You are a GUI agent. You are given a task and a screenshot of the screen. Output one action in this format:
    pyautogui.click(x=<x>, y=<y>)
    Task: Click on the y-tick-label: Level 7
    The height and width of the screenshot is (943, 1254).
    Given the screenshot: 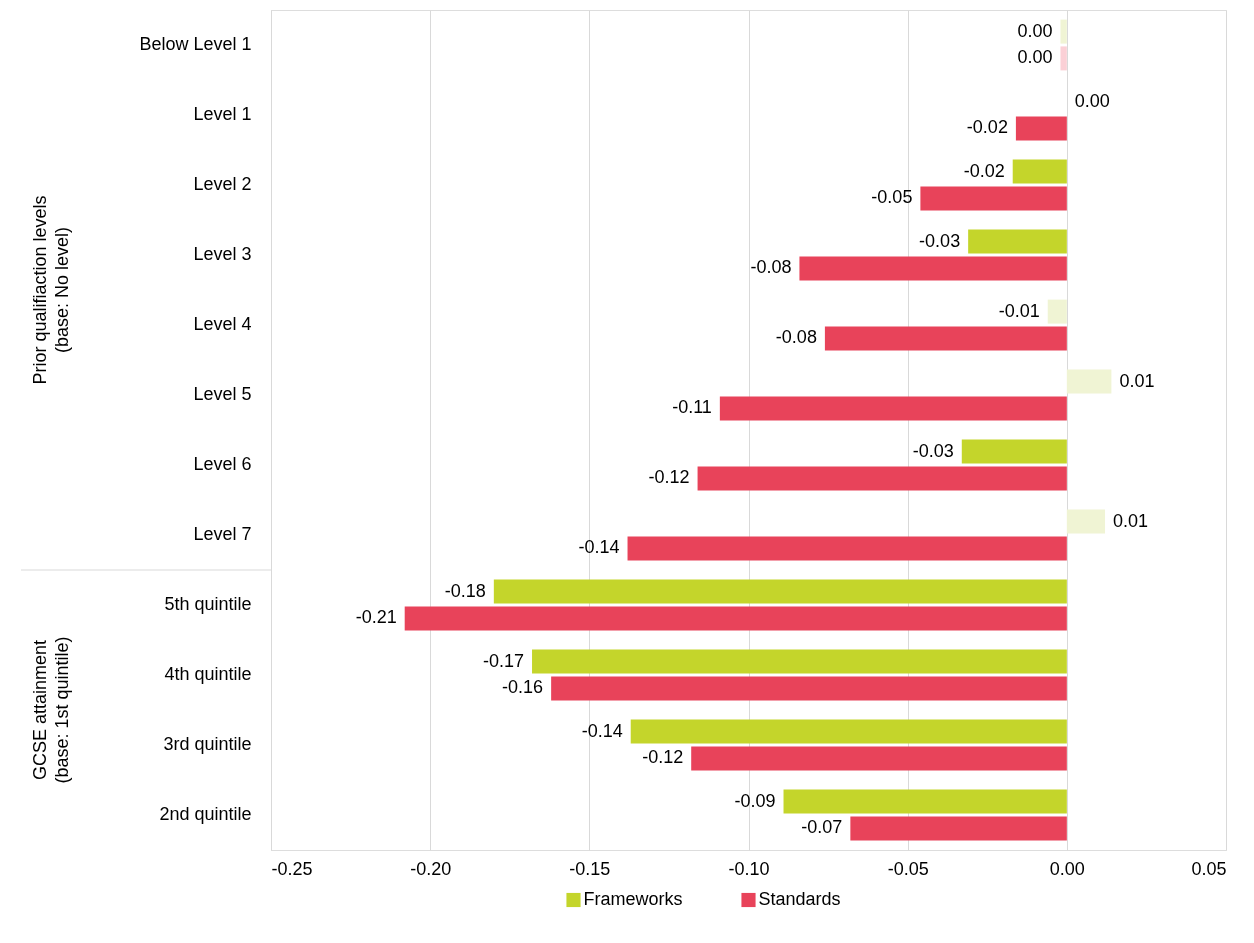 What is the action you would take?
    pyautogui.click(x=222, y=534)
    